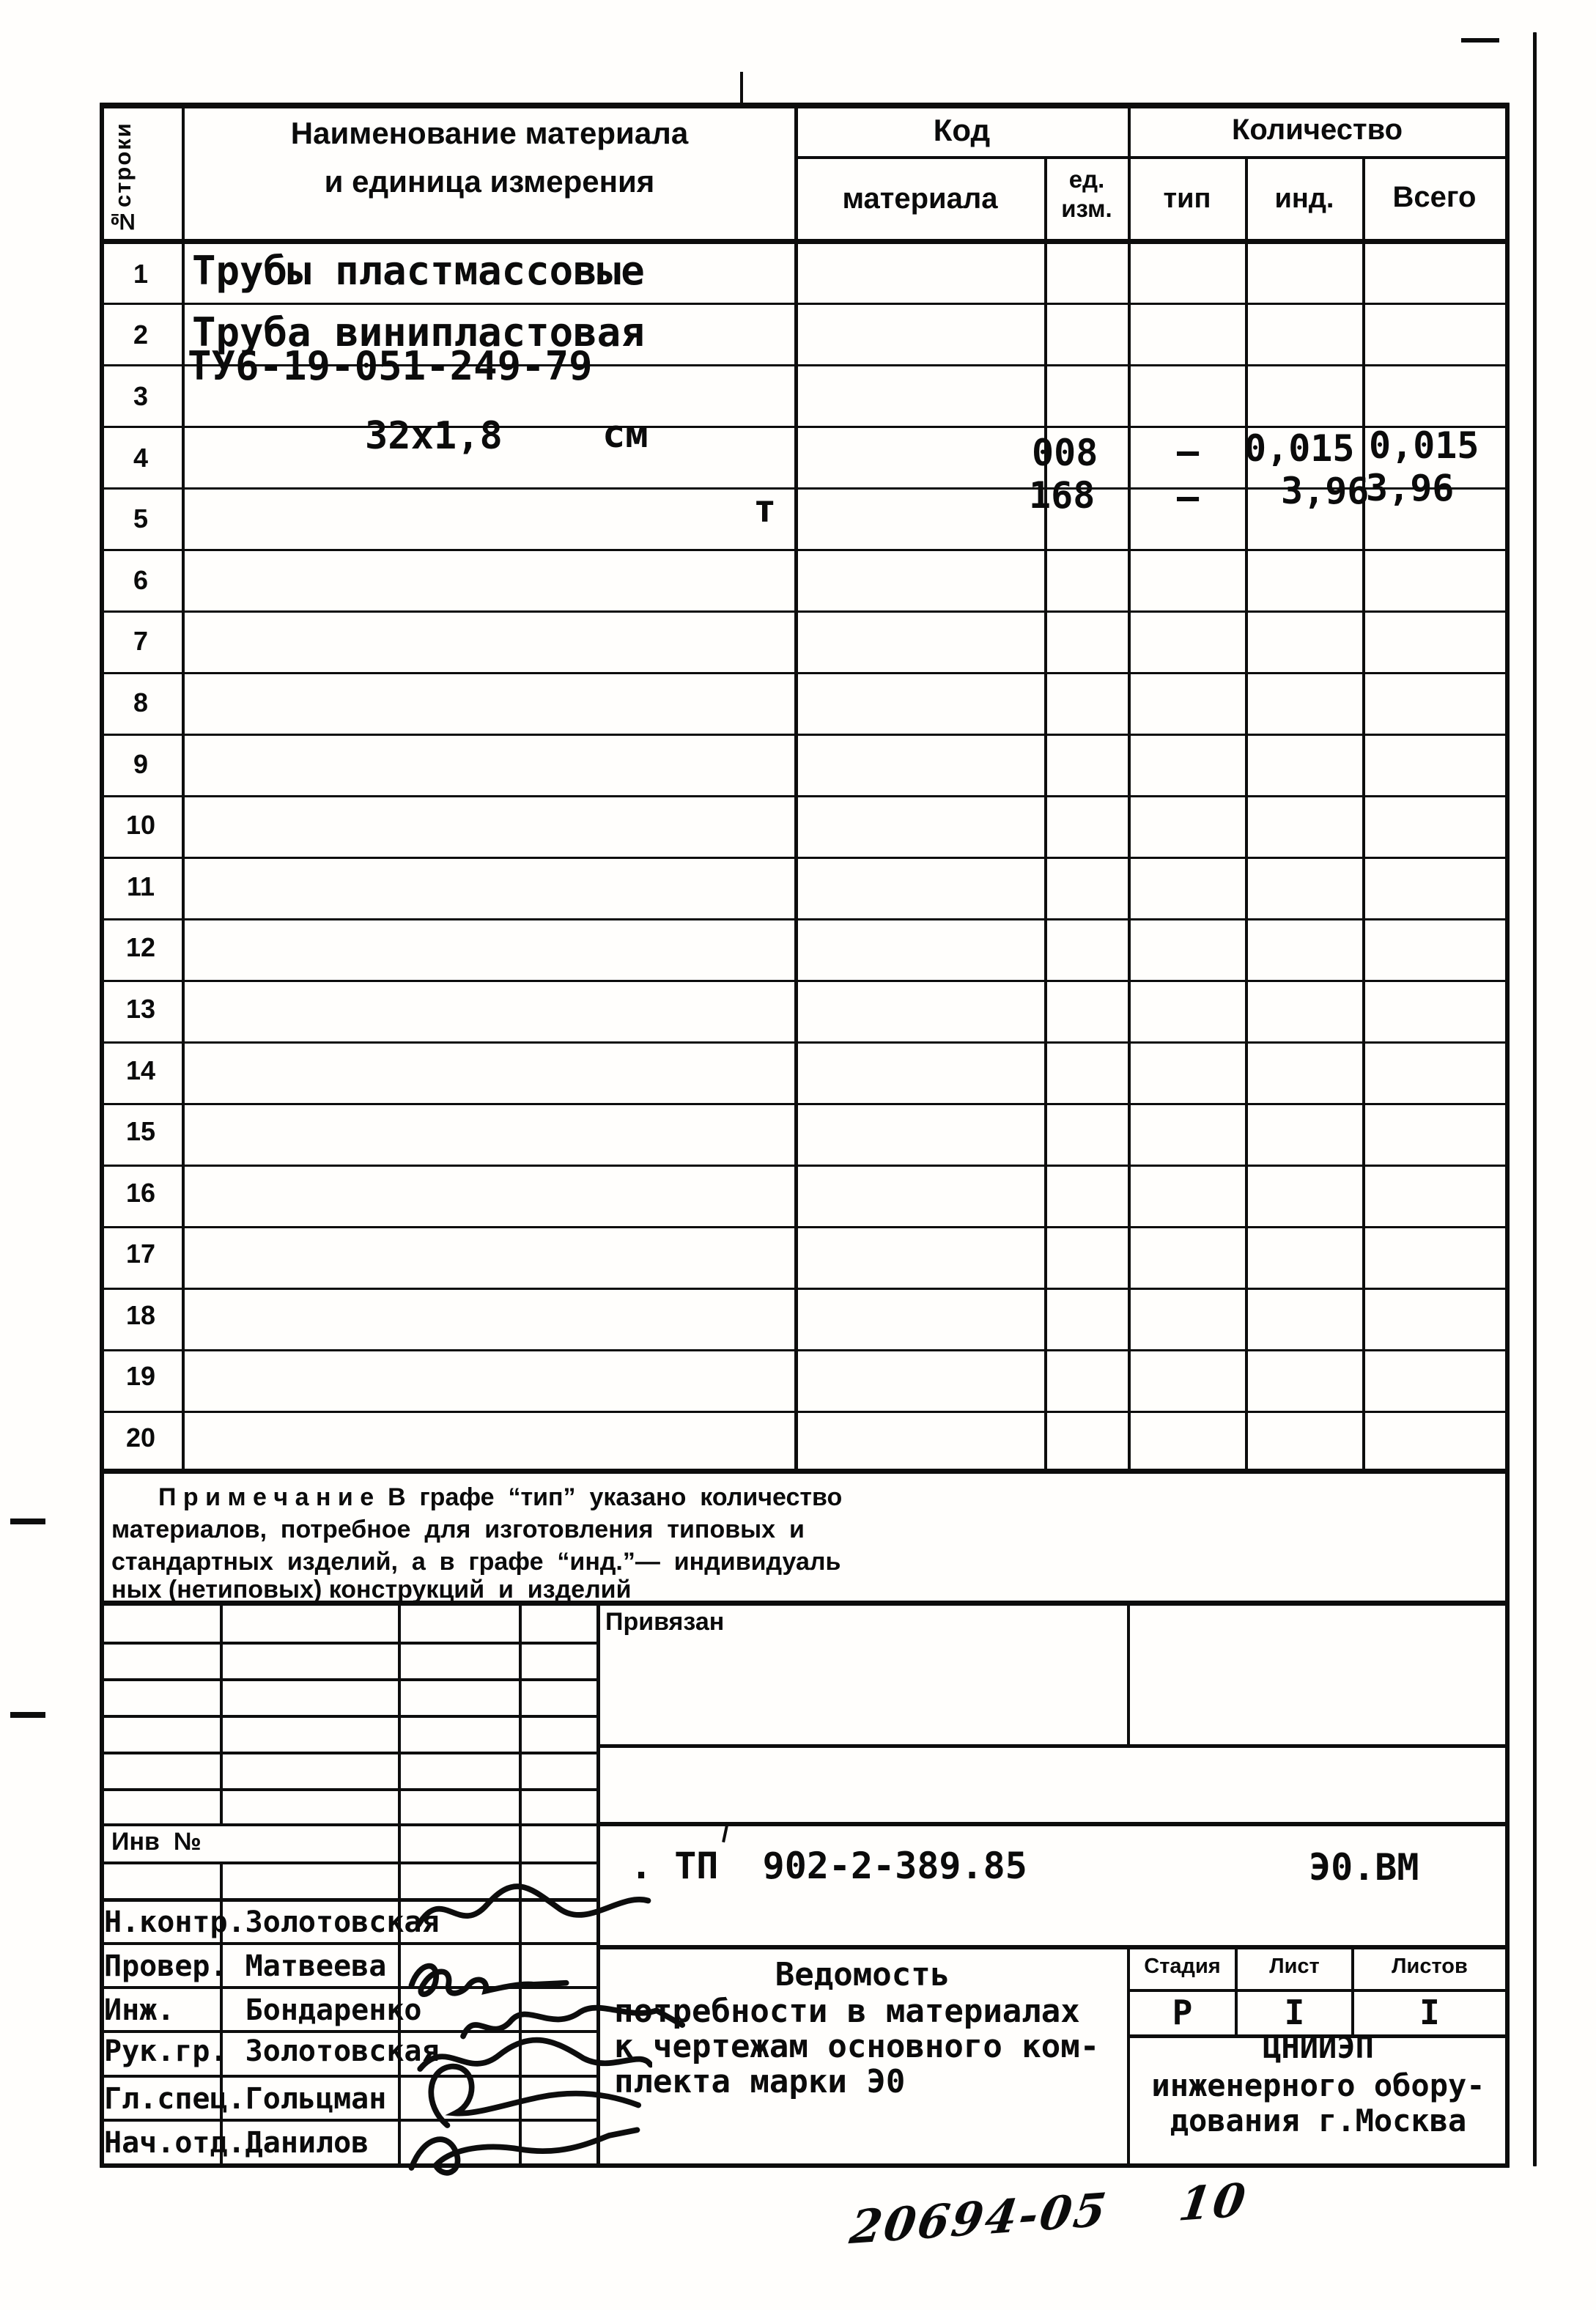 The height and width of the screenshot is (2310, 1596). What do you see at coordinates (141, 579) in the screenshot?
I see `row-number: 6` at bounding box center [141, 579].